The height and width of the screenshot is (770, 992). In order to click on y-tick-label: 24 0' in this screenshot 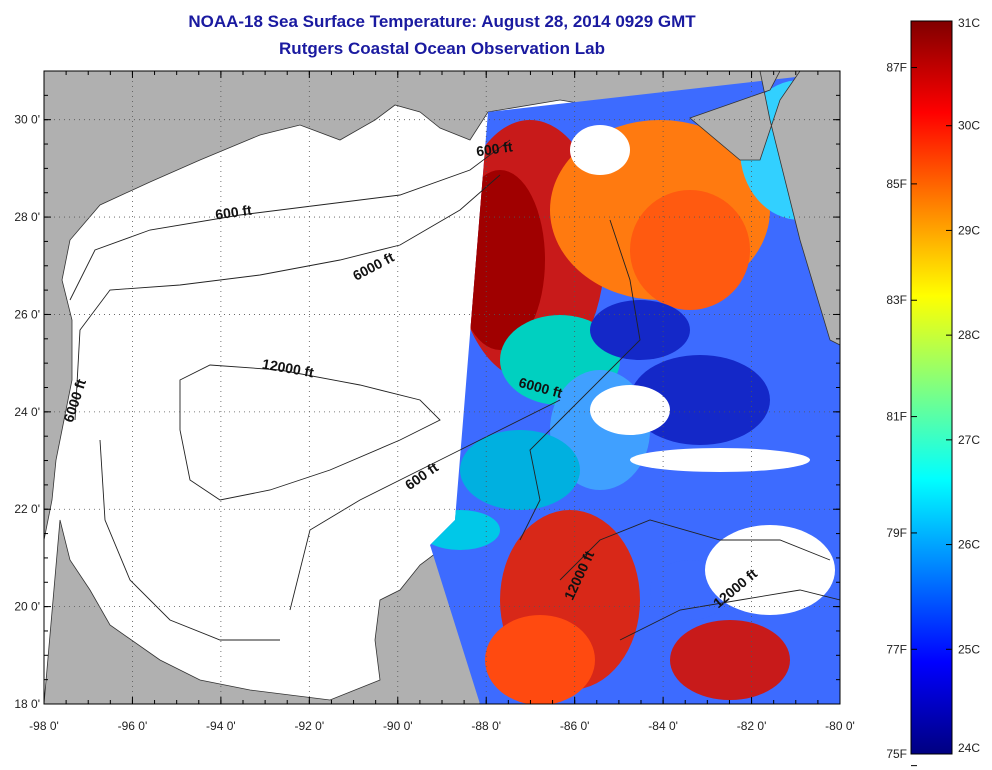, I will do `click(27, 412)`.